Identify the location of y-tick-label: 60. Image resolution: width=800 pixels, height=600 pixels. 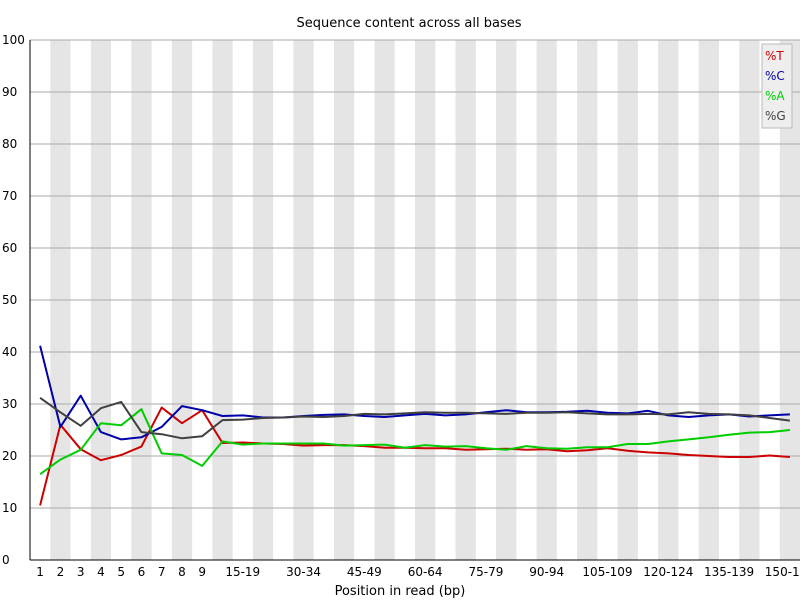
(9, 248).